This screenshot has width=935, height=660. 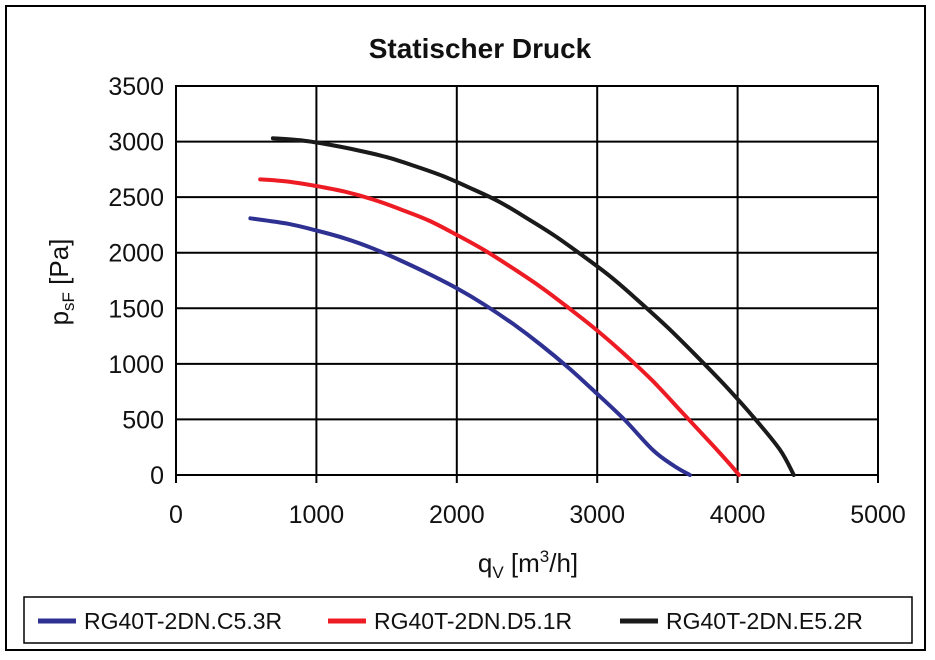 I want to click on y-tick-label: 2000, so click(x=136, y=254).